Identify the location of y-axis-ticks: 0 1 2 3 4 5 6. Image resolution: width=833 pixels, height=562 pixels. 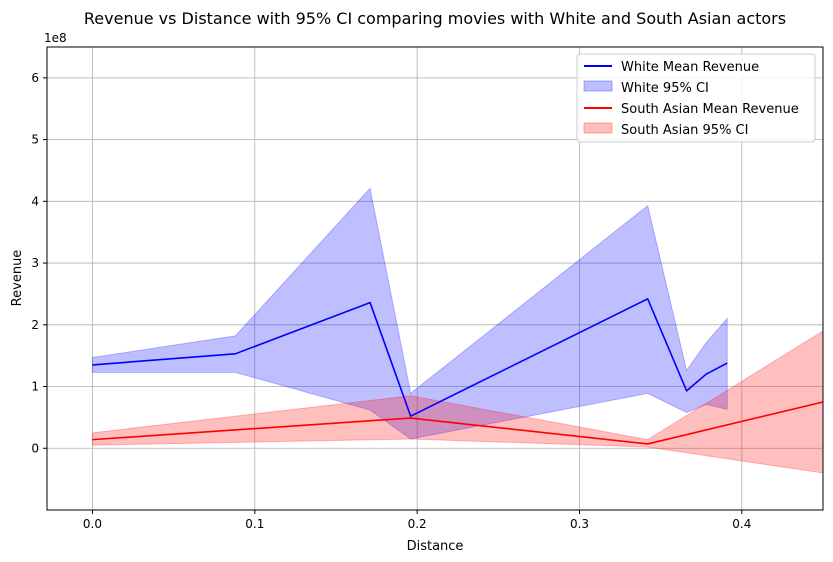
(39, 263).